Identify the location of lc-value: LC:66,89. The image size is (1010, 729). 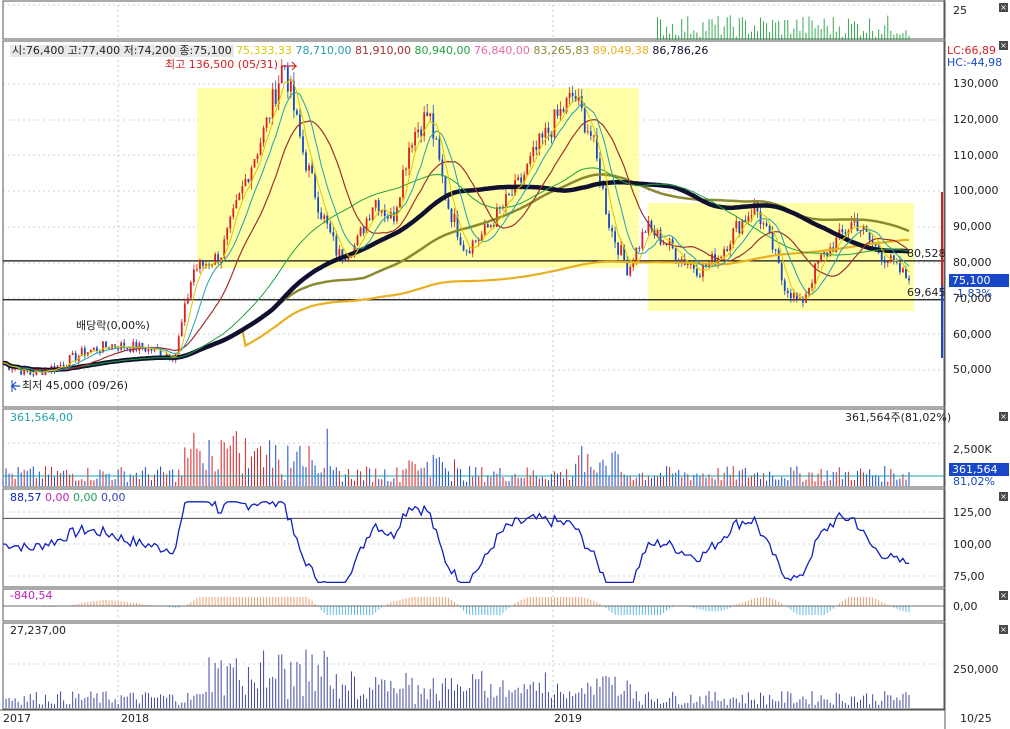
(972, 50).